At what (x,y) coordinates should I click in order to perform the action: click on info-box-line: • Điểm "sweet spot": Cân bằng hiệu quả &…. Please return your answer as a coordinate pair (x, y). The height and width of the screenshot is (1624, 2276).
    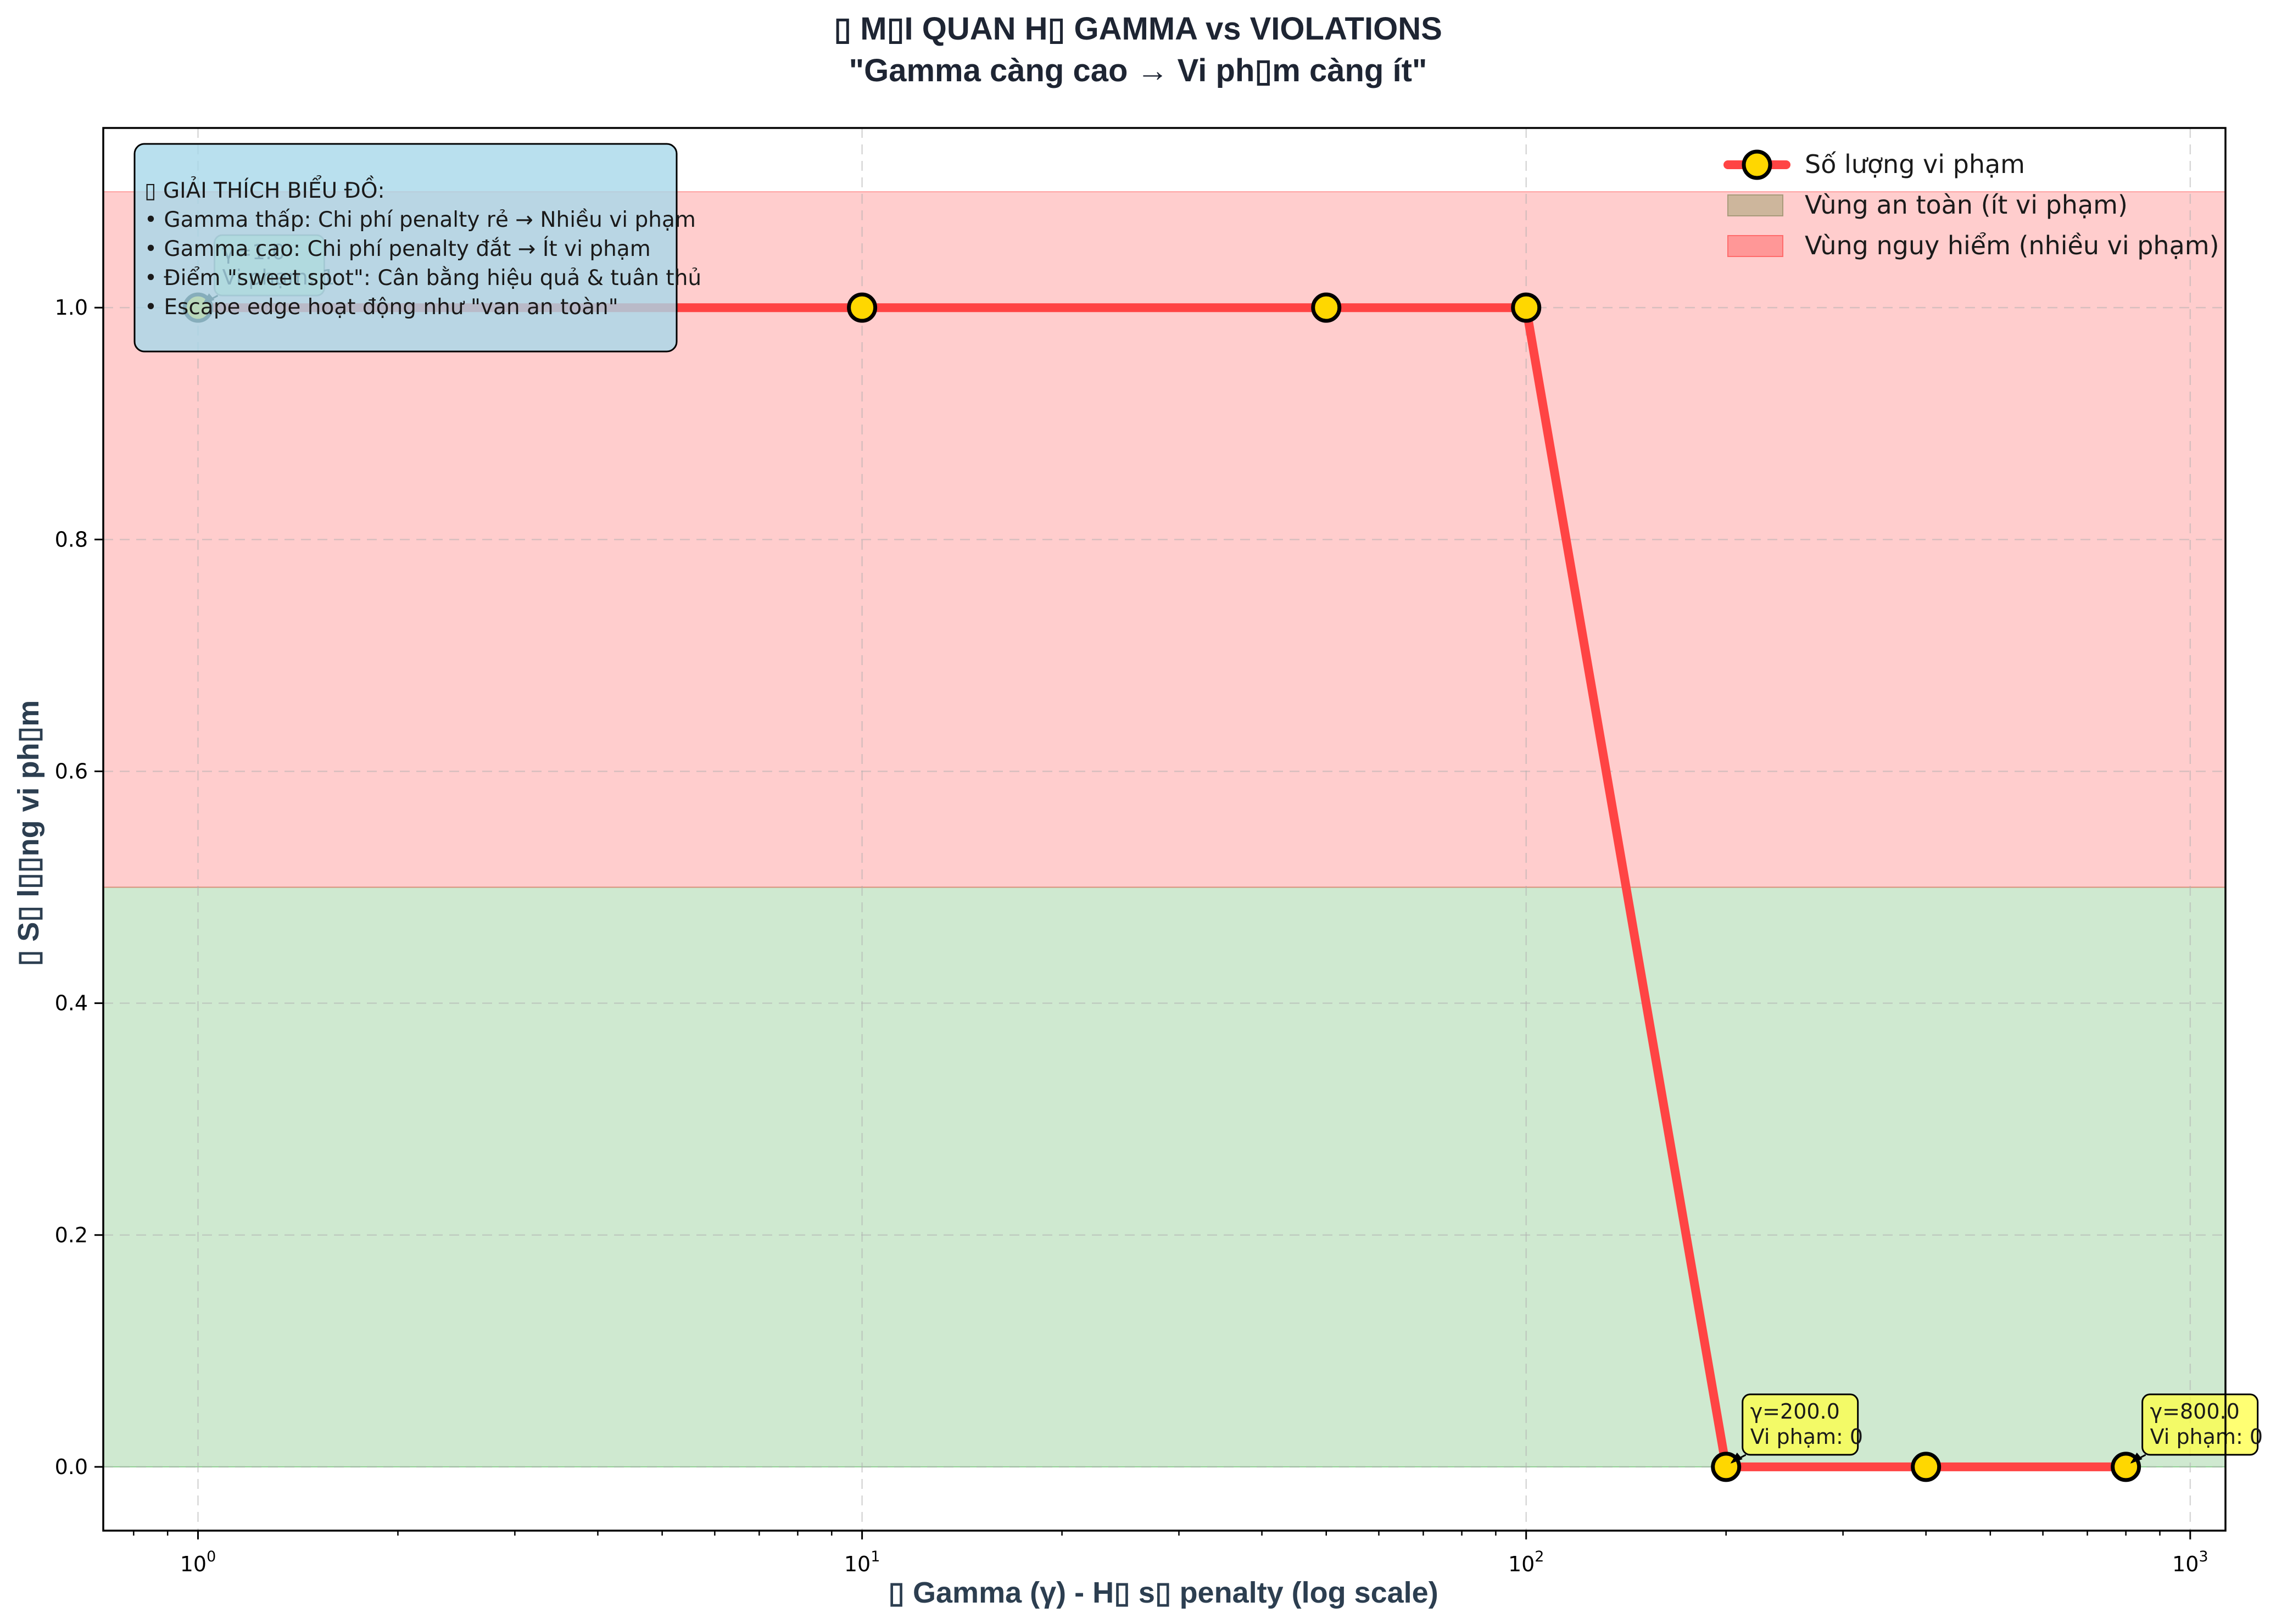
    Looking at the image, I should click on (422, 278).